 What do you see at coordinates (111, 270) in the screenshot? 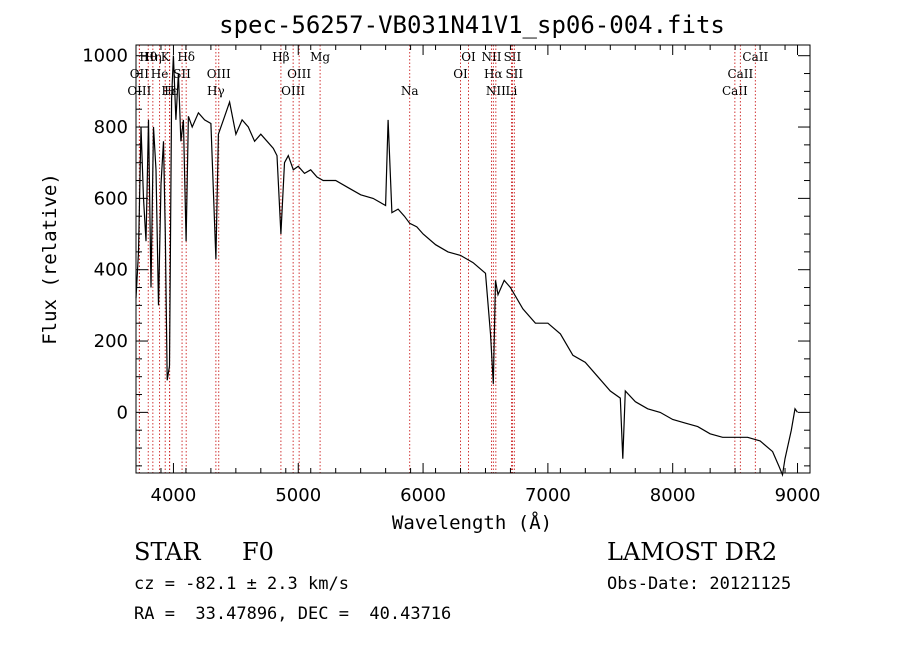
I see `y-tick-label: 400` at bounding box center [111, 270].